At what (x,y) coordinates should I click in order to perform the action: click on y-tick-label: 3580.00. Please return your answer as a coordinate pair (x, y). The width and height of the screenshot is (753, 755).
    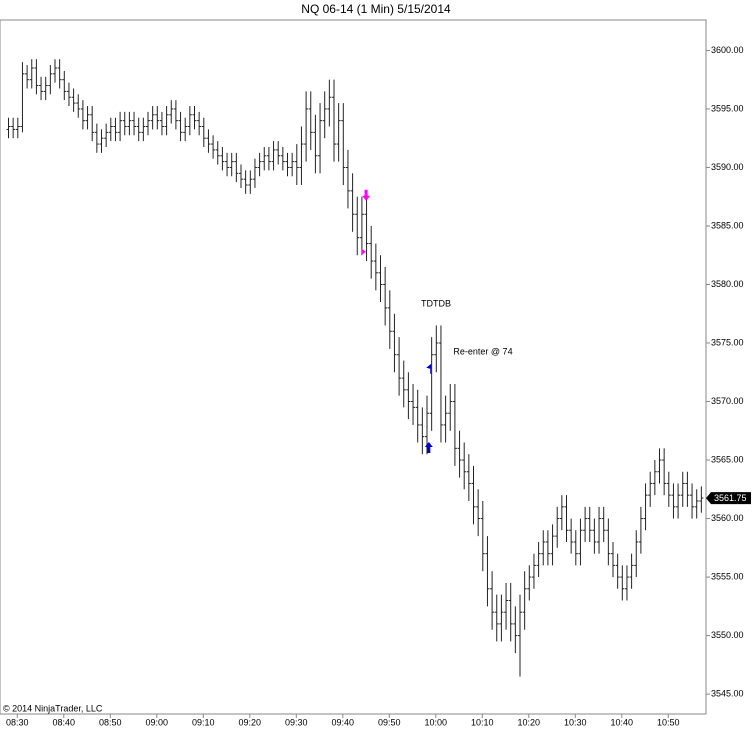
    Looking at the image, I should click on (727, 284).